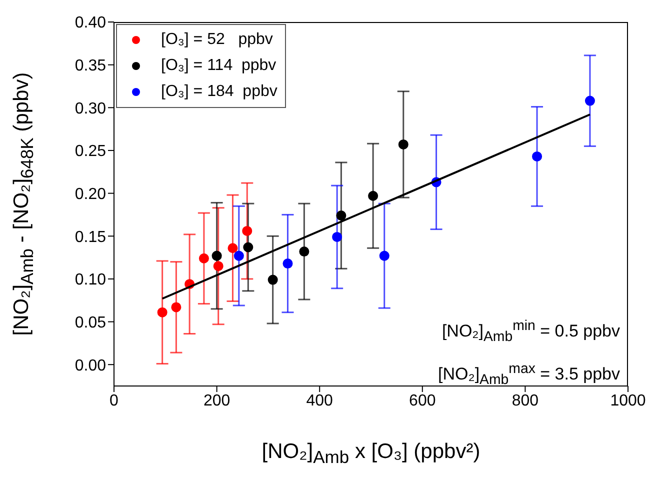 Image resolution: width=652 pixels, height=477 pixels. Describe the element at coordinates (525, 401) in the screenshot. I see `x-tick-label: 800` at that location.